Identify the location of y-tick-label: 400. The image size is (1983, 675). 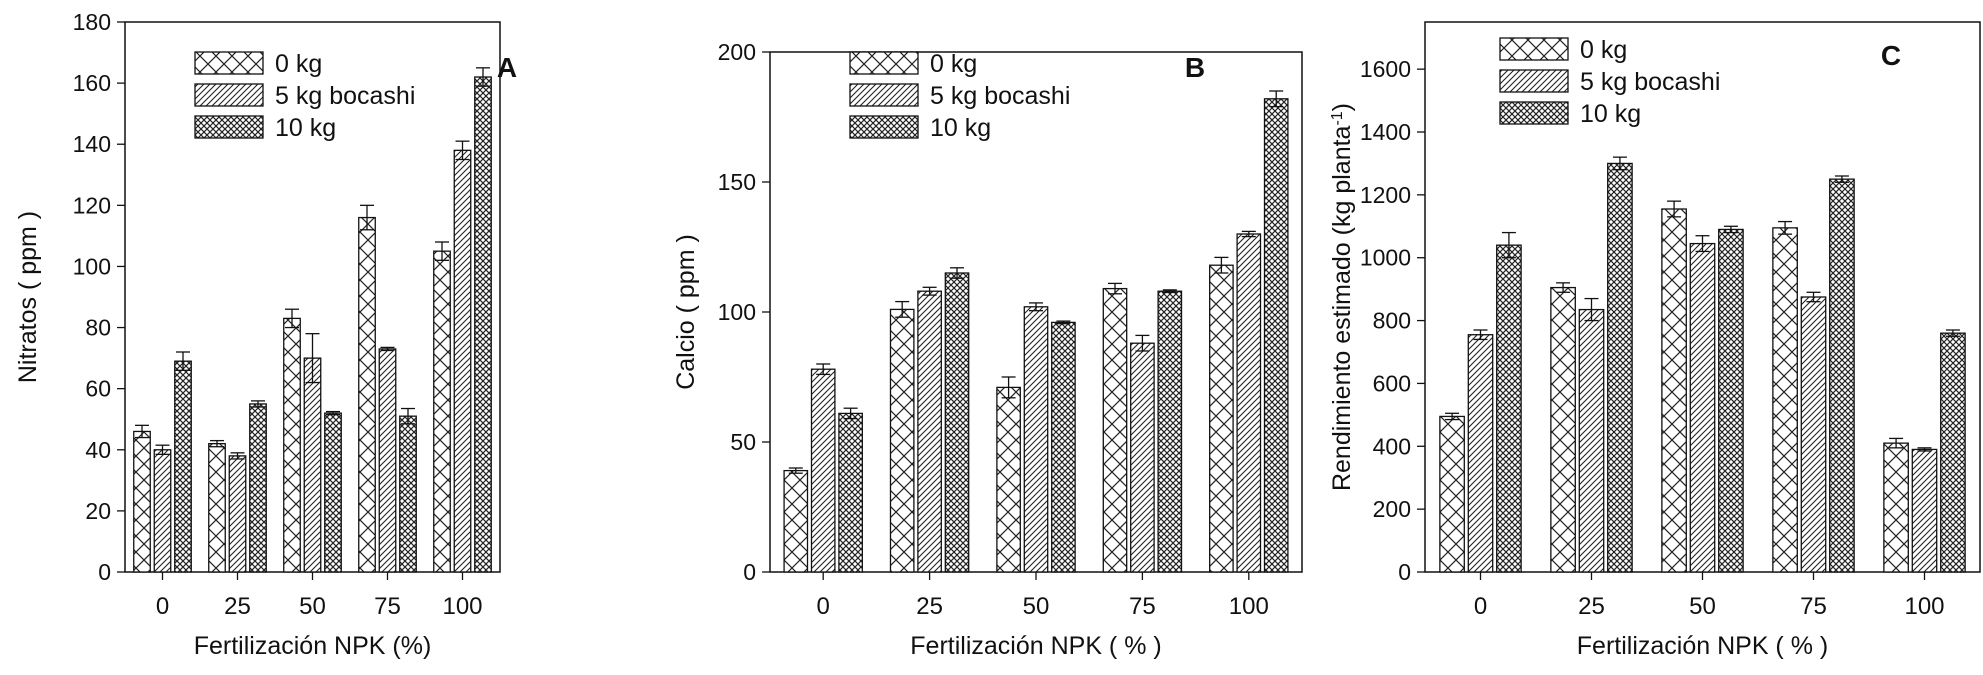
(1392, 446).